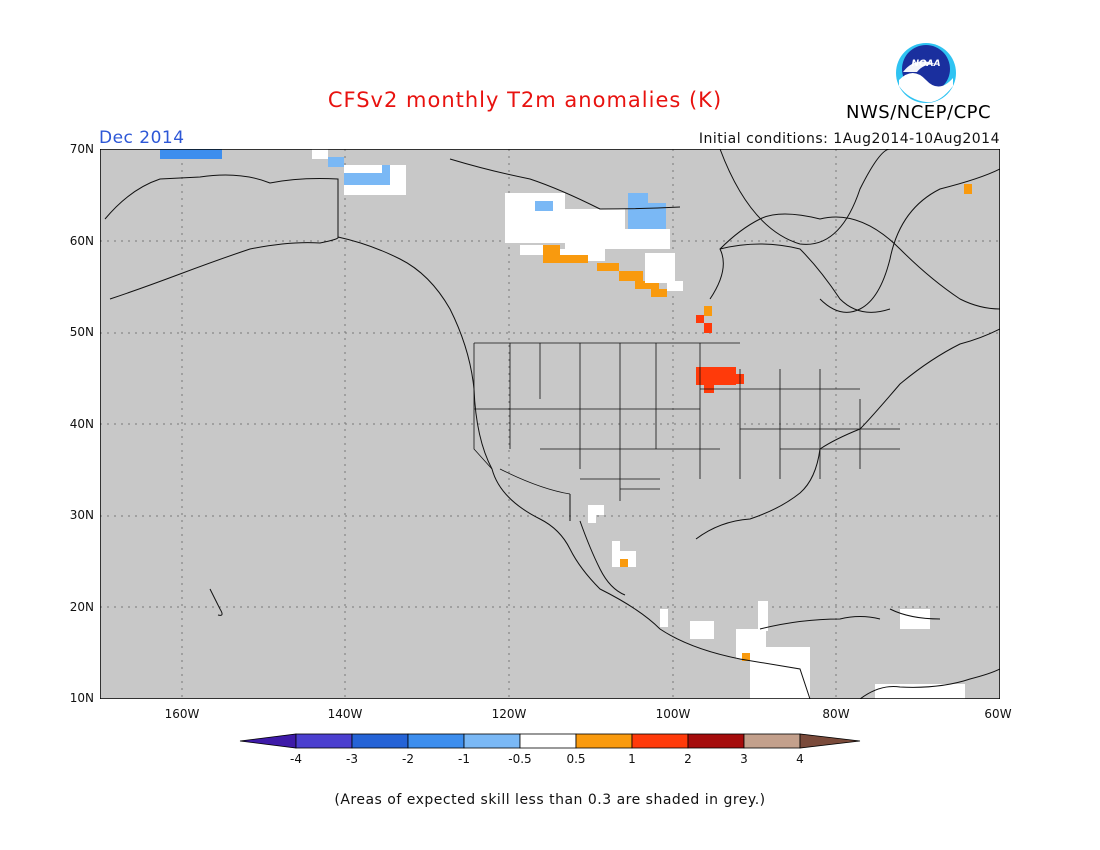 This screenshot has height=850, width=1100. What do you see at coordinates (81, 424) in the screenshot?
I see `lat-label: 40N` at bounding box center [81, 424].